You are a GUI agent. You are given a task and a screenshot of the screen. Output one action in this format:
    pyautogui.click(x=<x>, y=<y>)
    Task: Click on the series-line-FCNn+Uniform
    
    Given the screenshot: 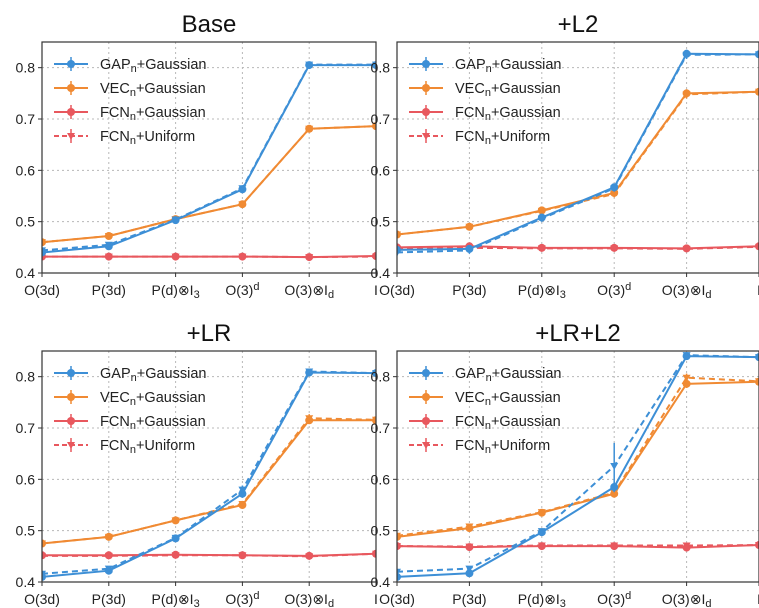 What is the action you would take?
    pyautogui.click(x=578, y=546)
    